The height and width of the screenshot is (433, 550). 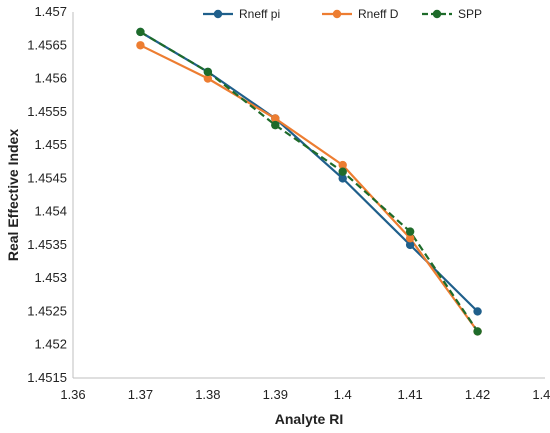 What do you see at coordinates (218, 14) in the screenshot?
I see `legend-marker-rneff-pi` at bounding box center [218, 14].